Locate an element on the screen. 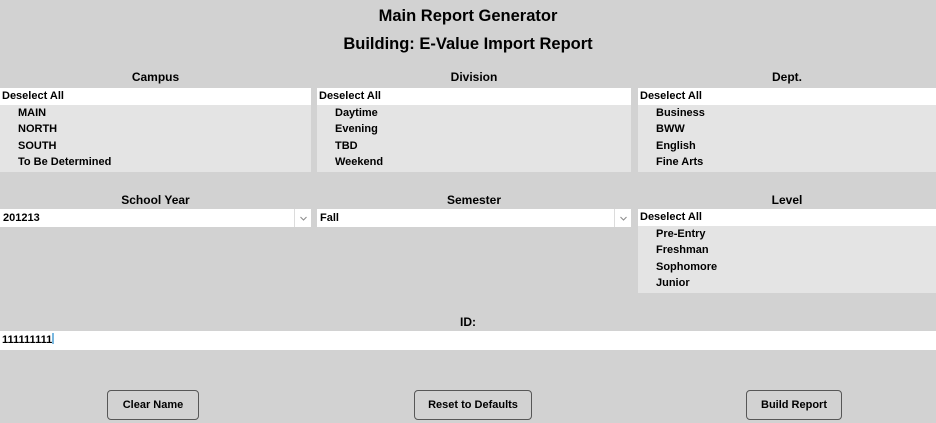  division-option: Daytime is located at coordinates (474, 112).